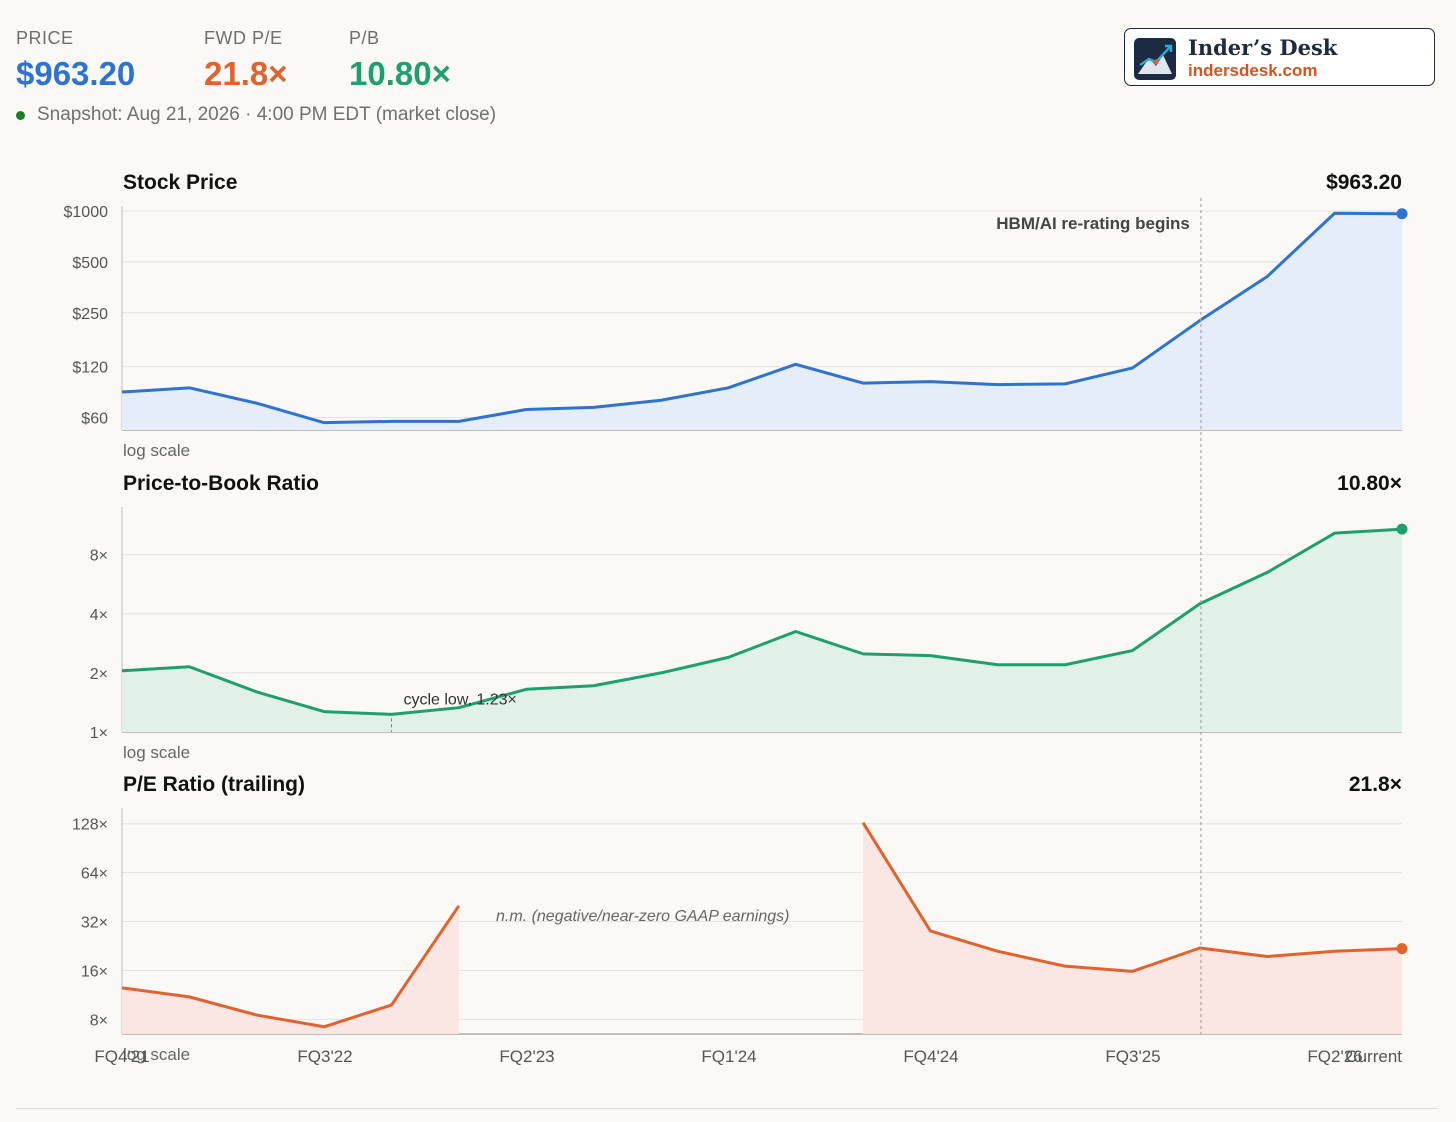 This screenshot has width=1456, height=1122. Describe the element at coordinates (1369, 483) in the screenshot. I see `panel-current-value: 10.80×` at that location.